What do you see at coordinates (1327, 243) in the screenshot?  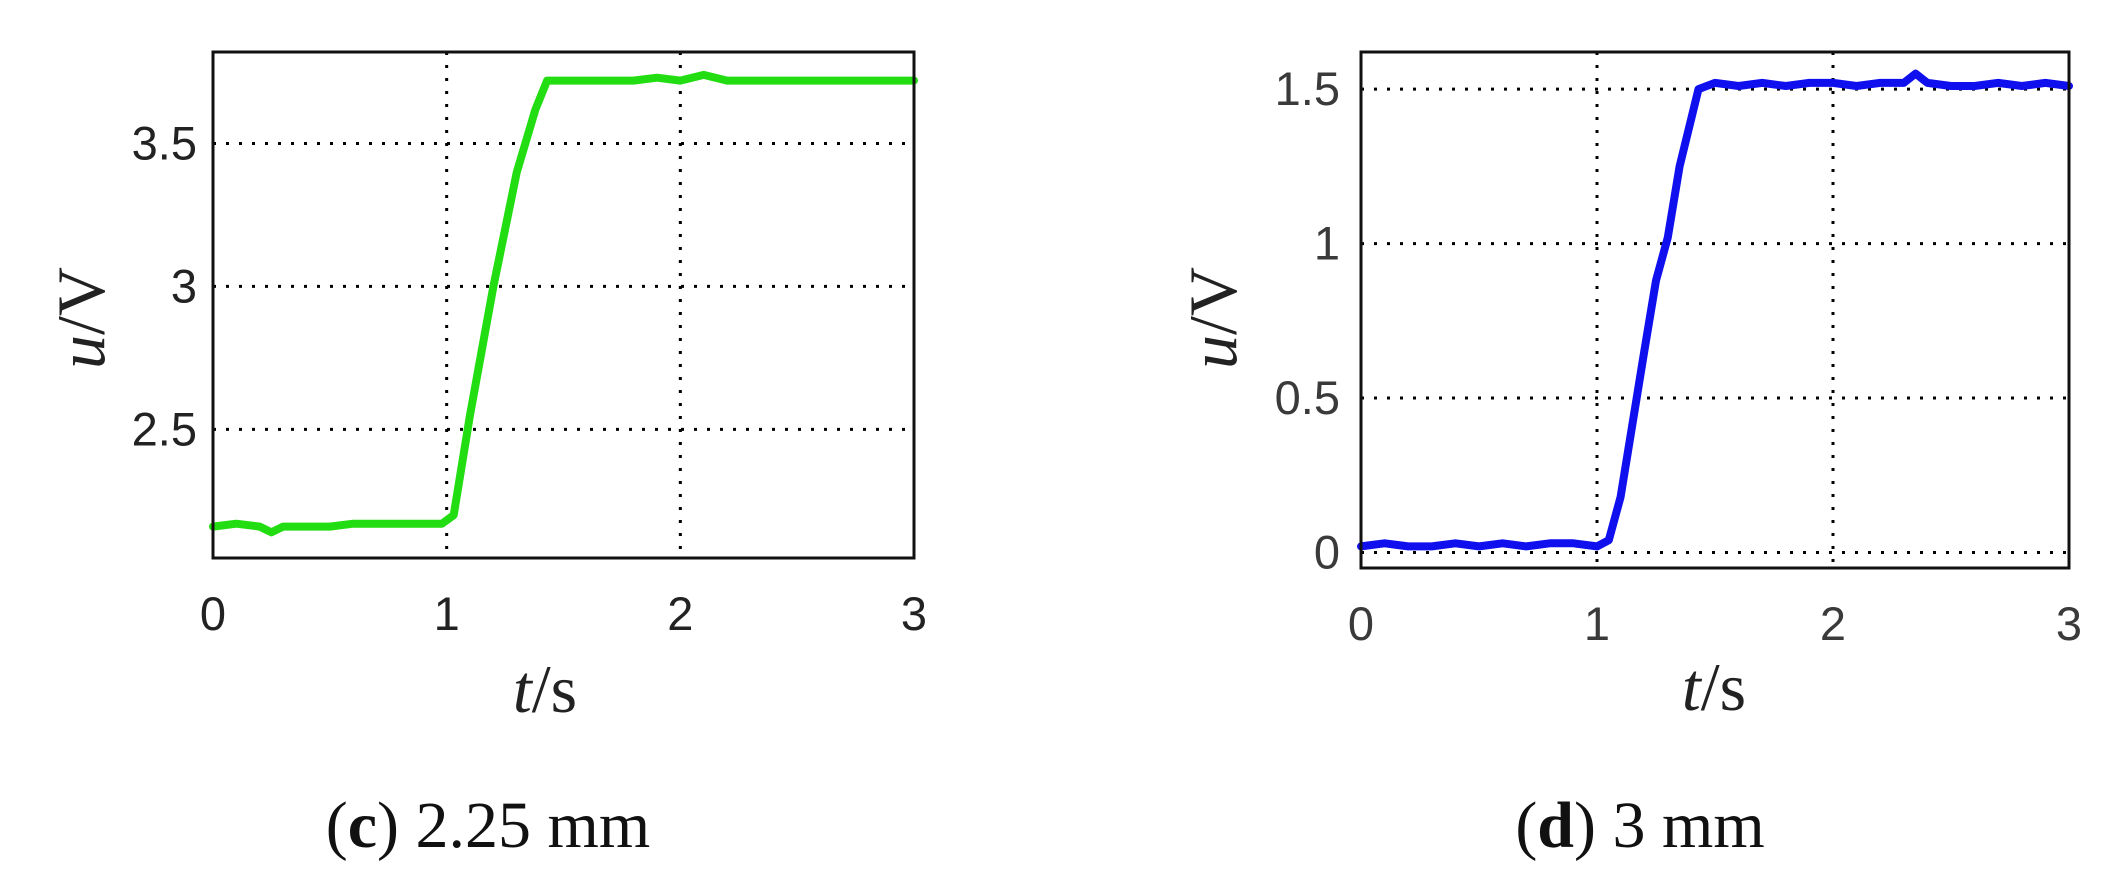 I see `y-tick-label: 1` at bounding box center [1327, 243].